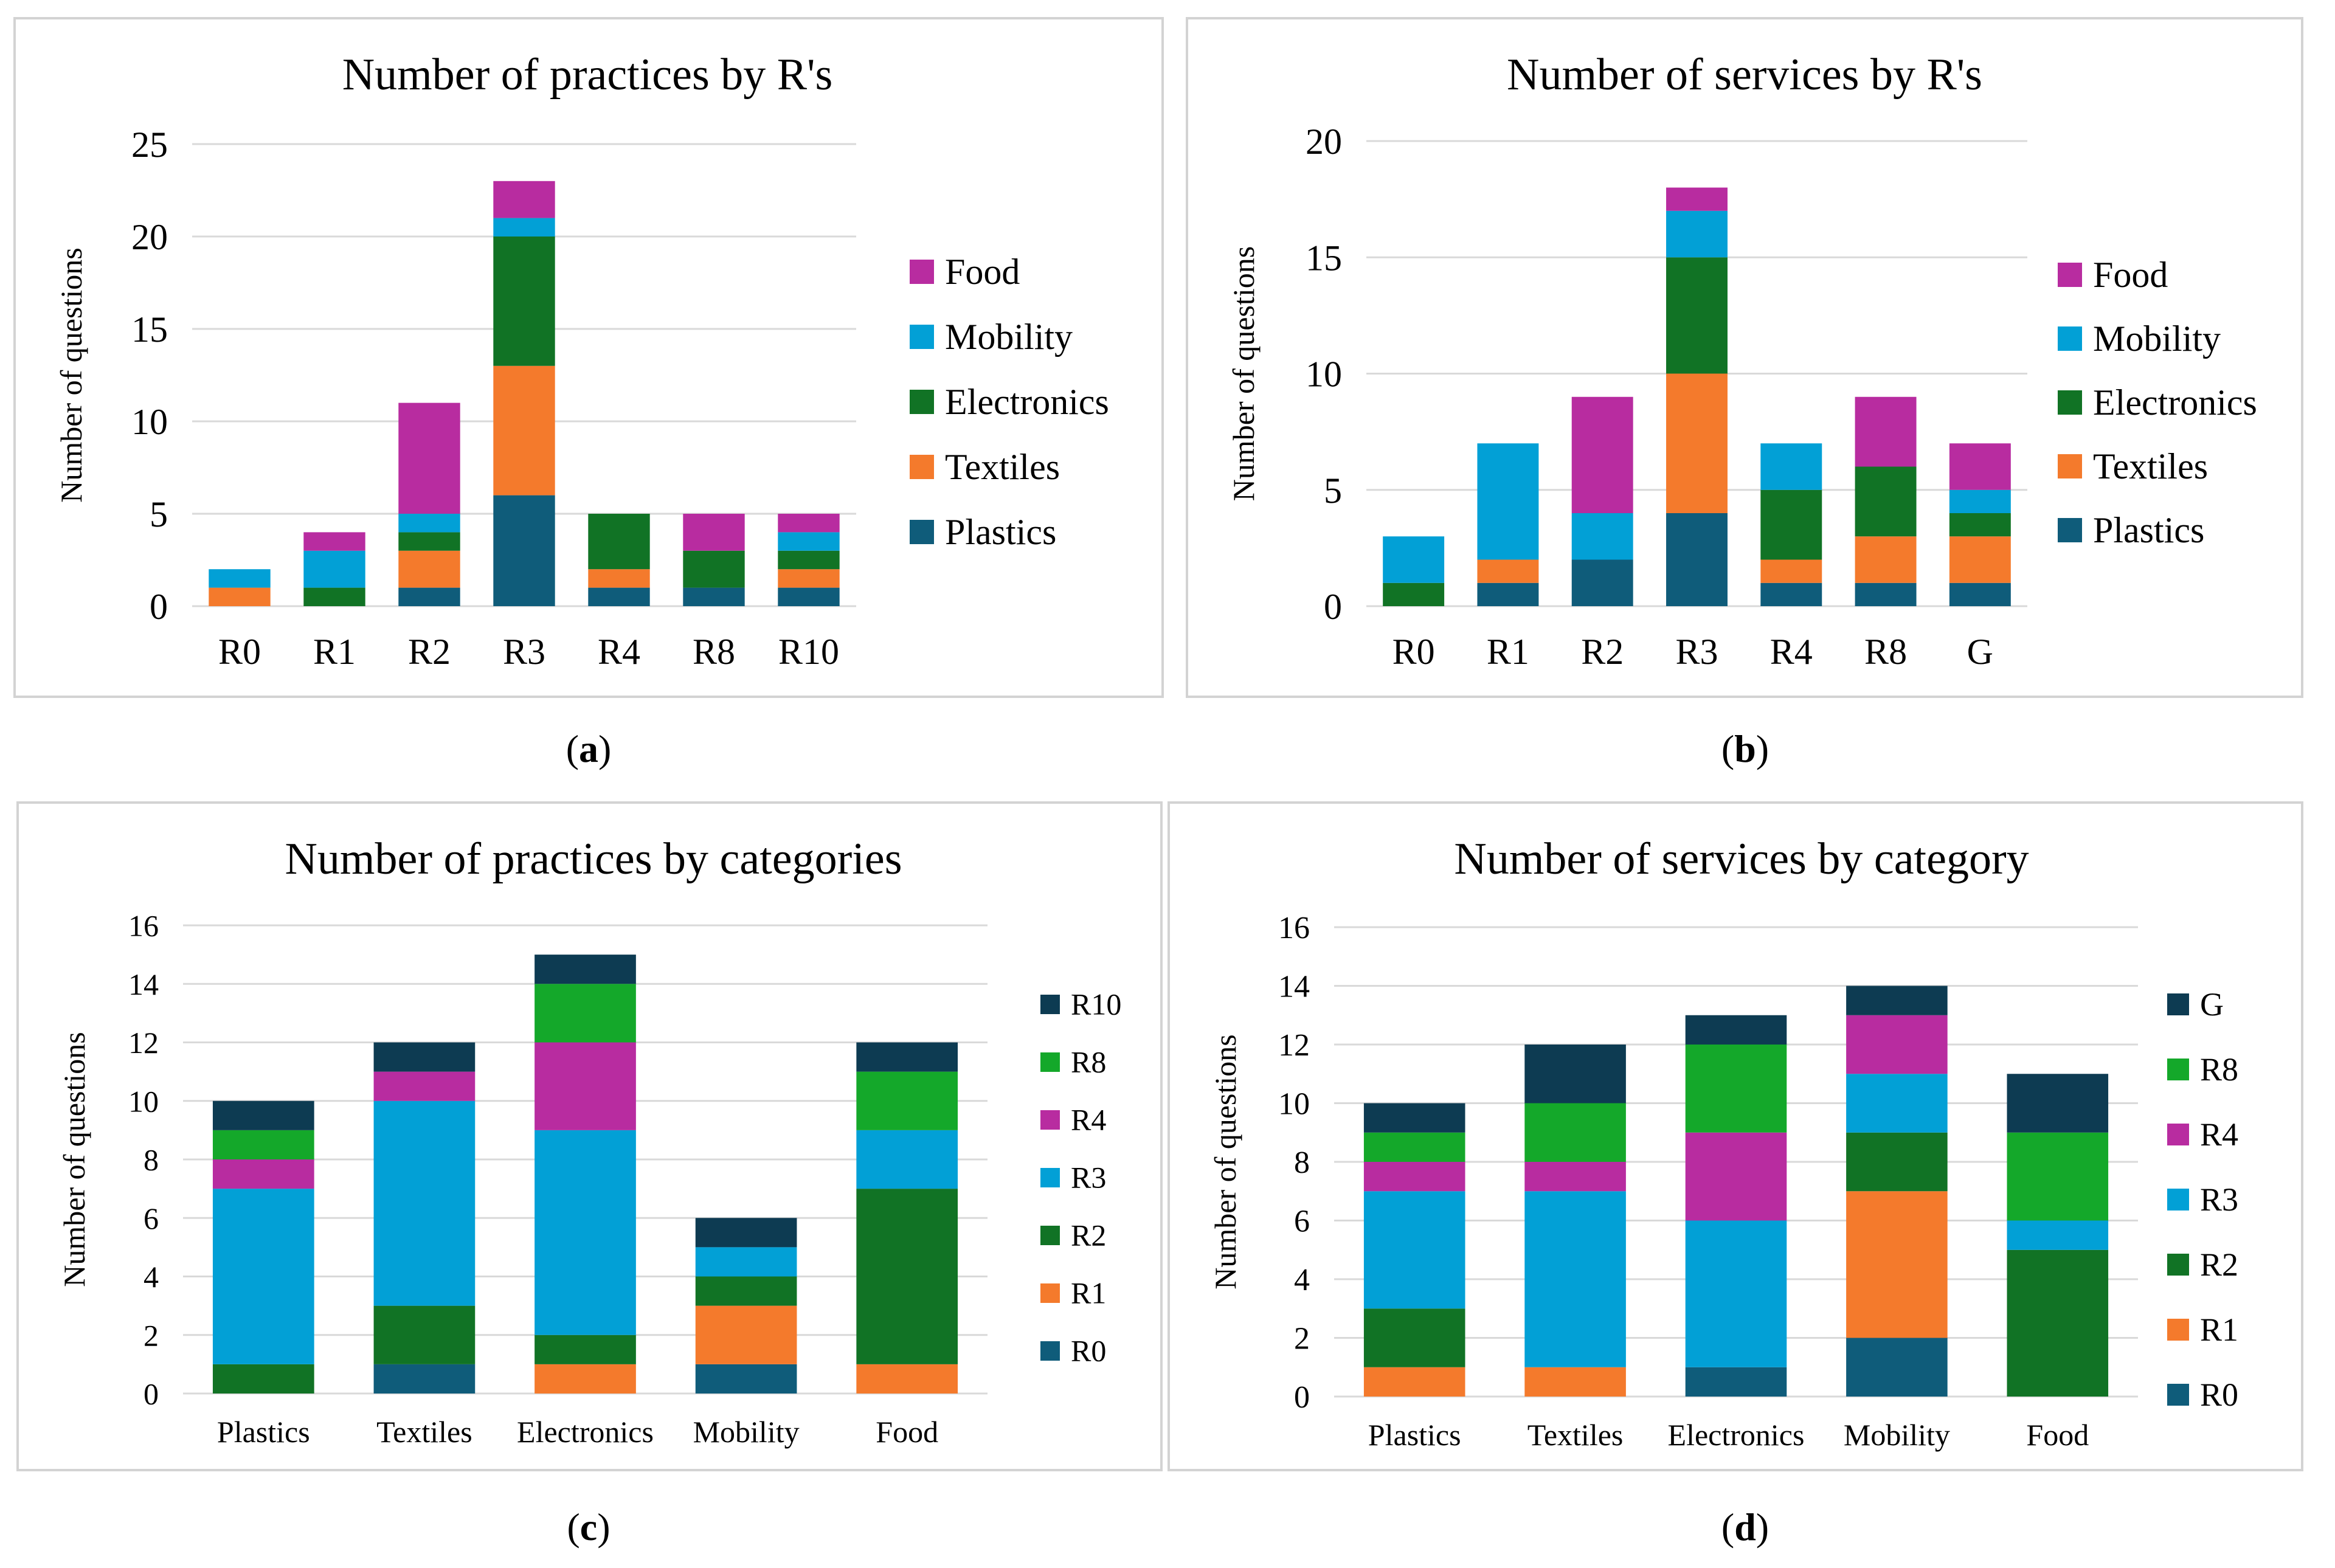  Describe the element at coordinates (2212, 1004) in the screenshot. I see `legend-label: G` at that location.